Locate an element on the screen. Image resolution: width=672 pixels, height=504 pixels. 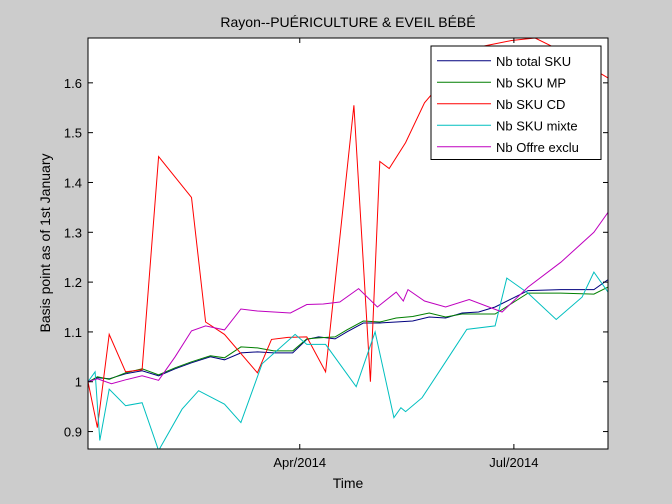
y-tick-label: 1.6 is located at coordinates (73, 83).